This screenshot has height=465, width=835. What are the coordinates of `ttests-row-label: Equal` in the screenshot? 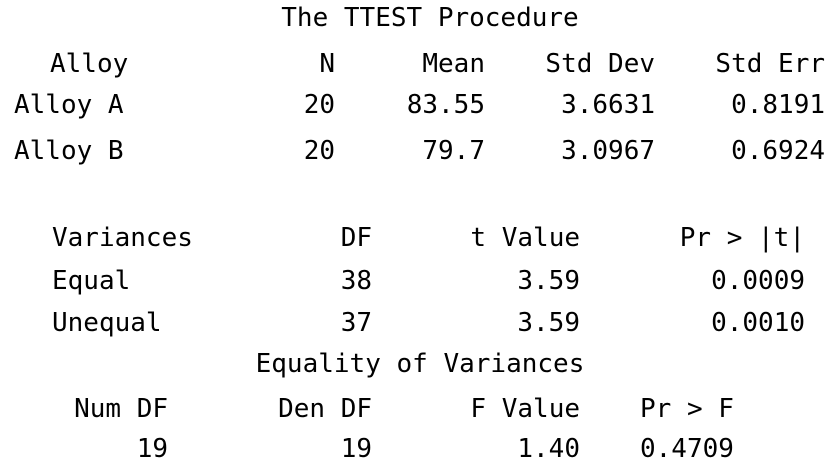 It's located at (91, 281).